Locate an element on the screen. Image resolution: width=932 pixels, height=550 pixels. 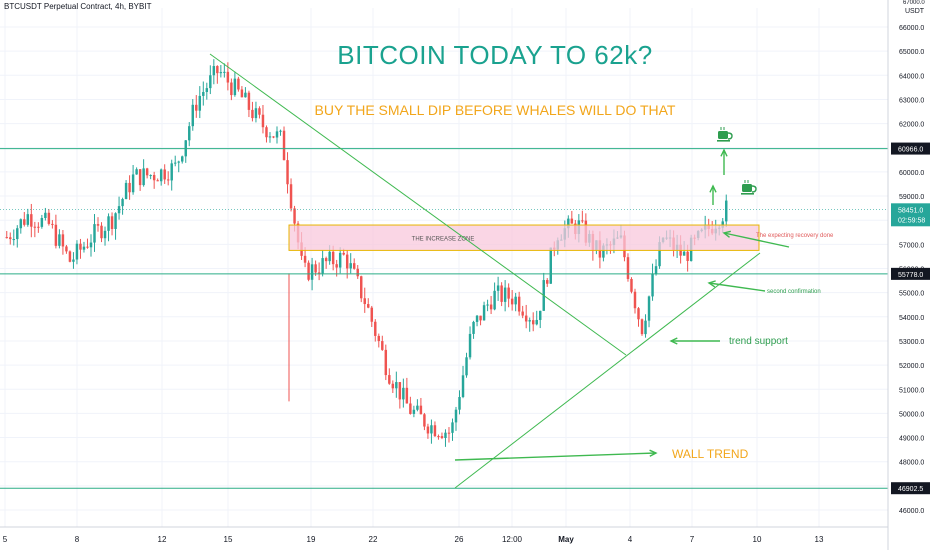
coffee-cup-body is located at coordinates (723, 135).